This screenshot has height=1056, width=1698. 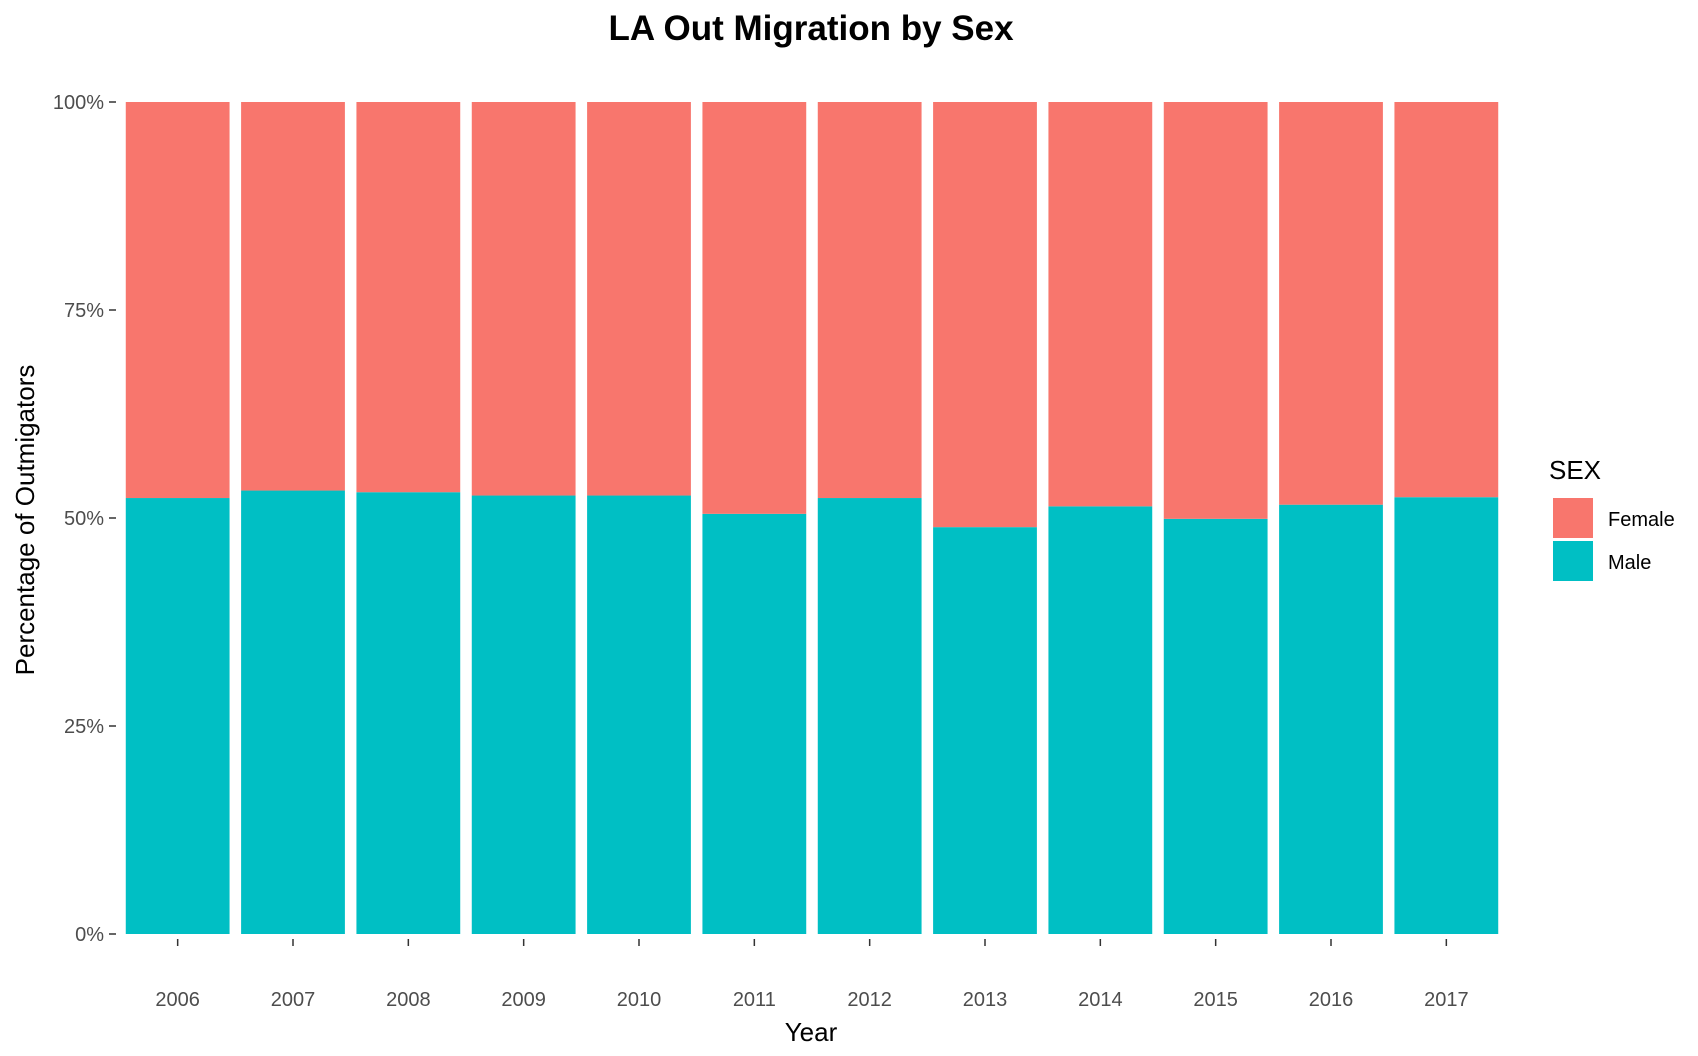 I want to click on bar-male-2013, so click(x=985, y=730).